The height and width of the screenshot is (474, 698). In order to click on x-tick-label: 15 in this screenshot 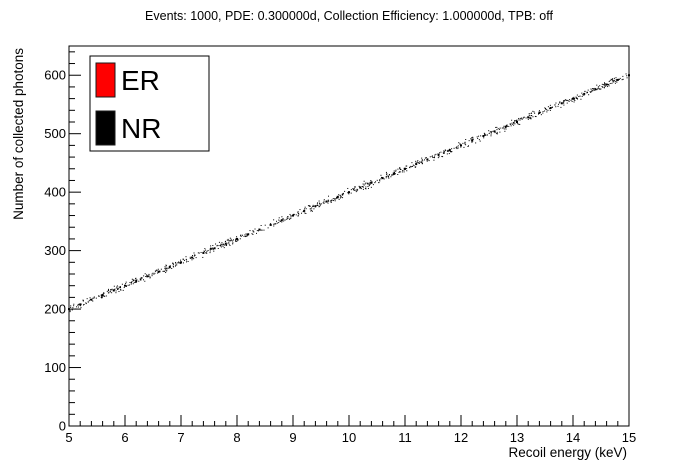, I will do `click(629, 437)`.